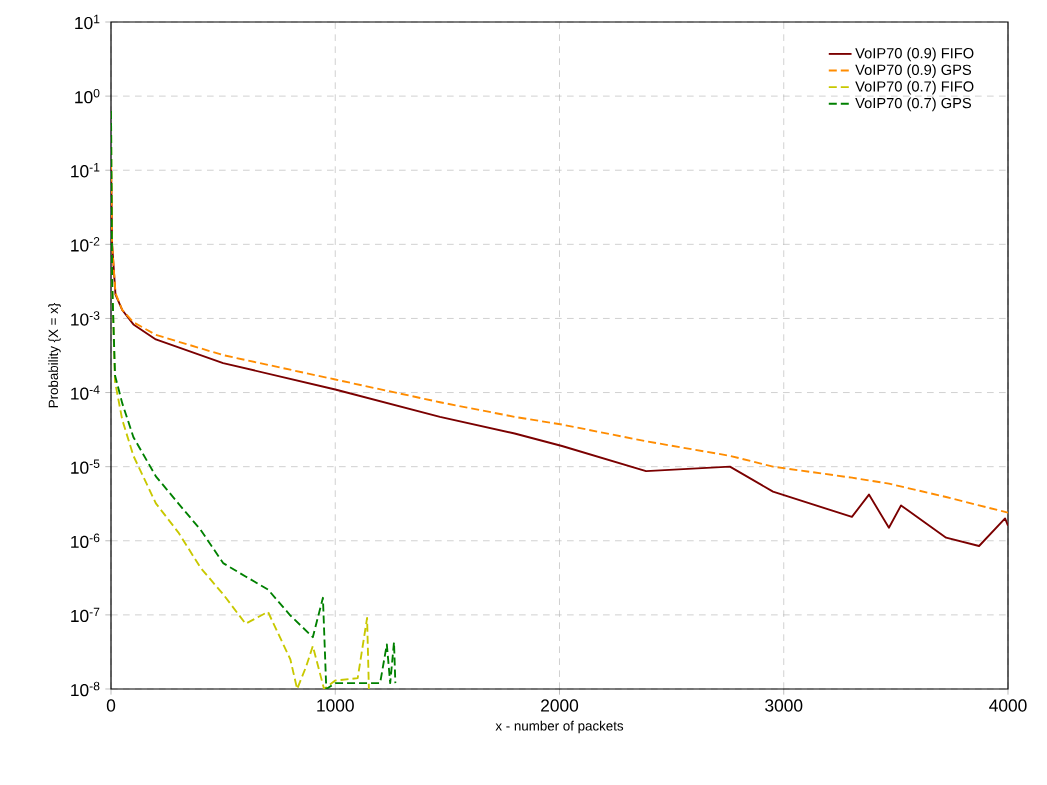  Describe the element at coordinates (559, 727) in the screenshot. I see `x-axis-title: x - number of packets` at that location.